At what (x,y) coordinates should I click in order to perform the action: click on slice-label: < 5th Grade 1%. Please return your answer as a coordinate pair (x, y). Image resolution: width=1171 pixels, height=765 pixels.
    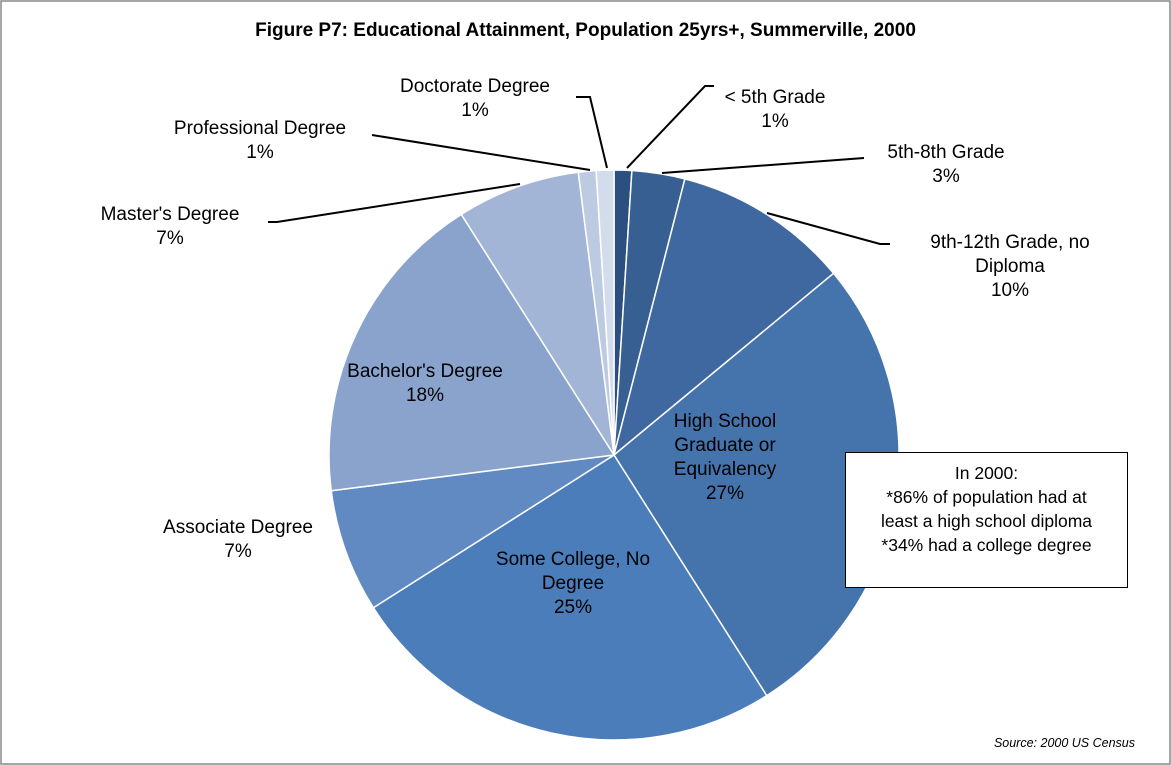
    Looking at the image, I should click on (775, 110).